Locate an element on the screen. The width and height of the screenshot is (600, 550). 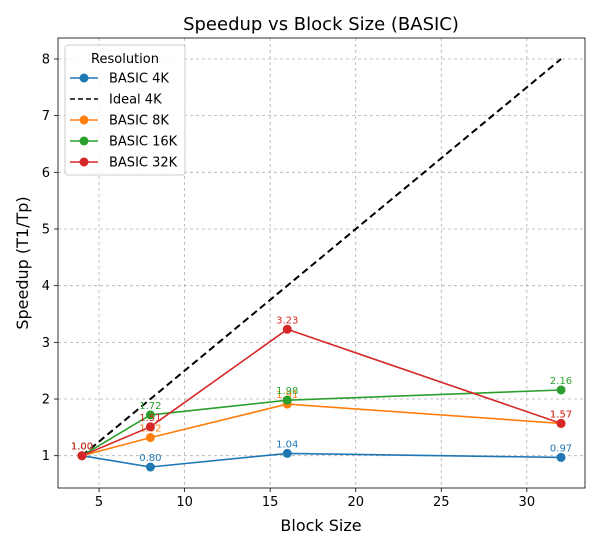
y-tick-label: 8 is located at coordinates (46, 59).